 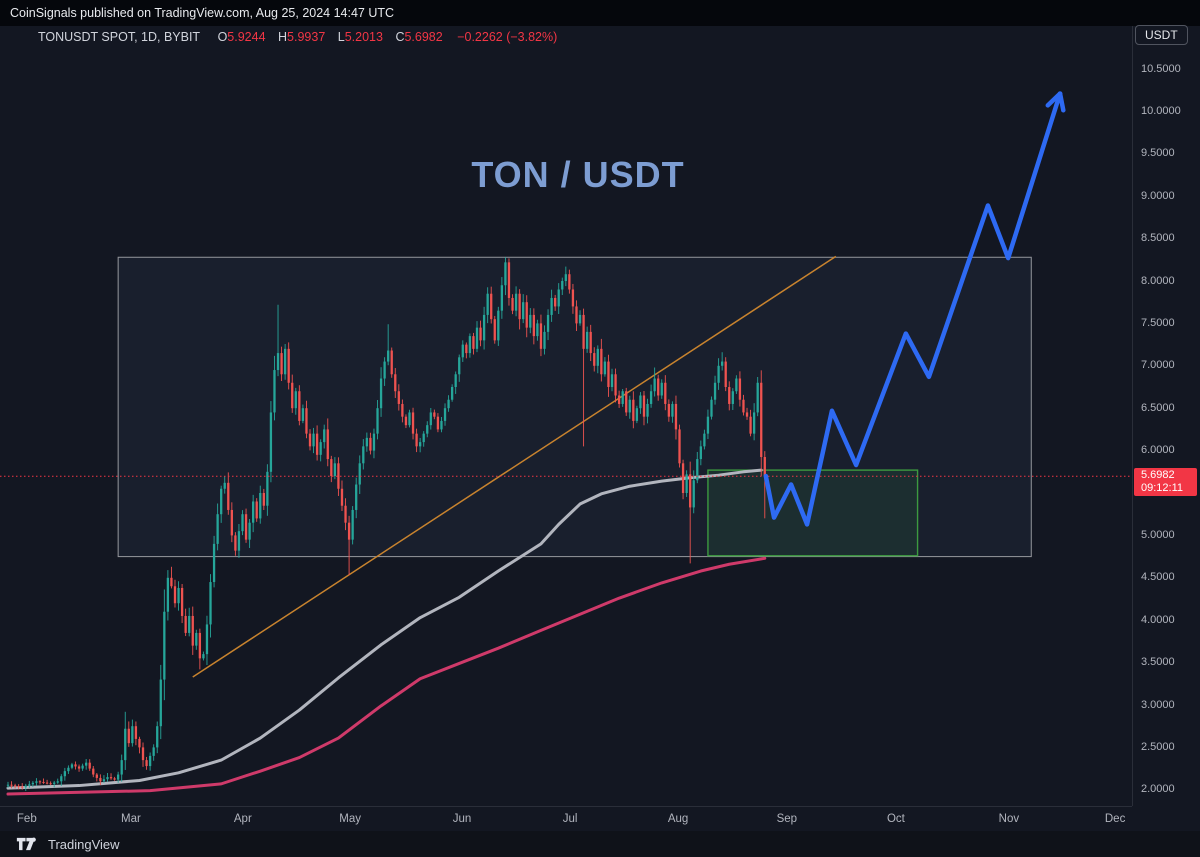 What do you see at coordinates (895, 819) in the screenshot?
I see `time-axis-month-label: Oct` at bounding box center [895, 819].